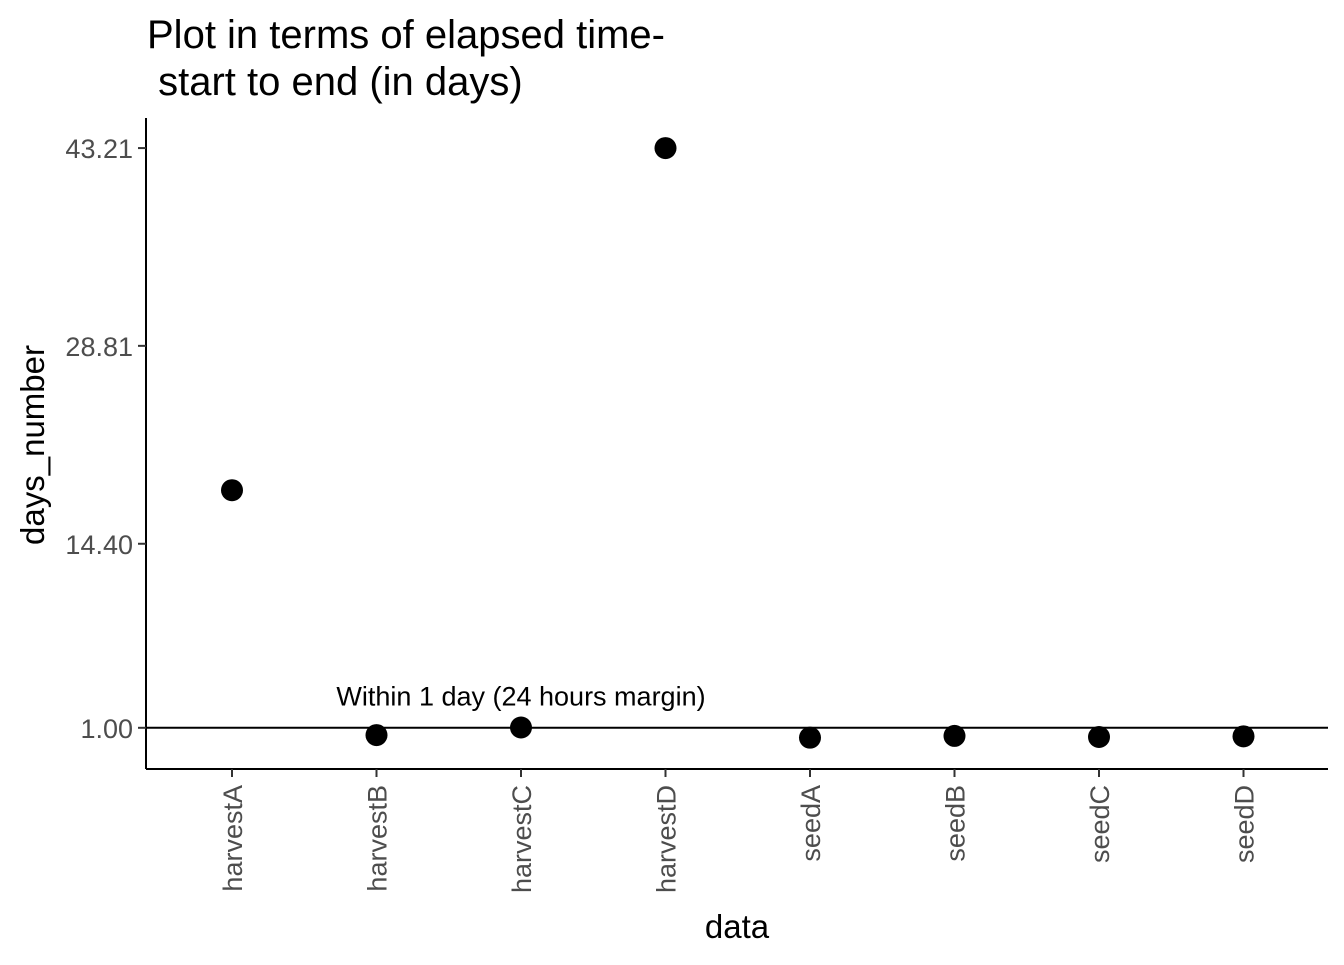  Describe the element at coordinates (406, 35) in the screenshot. I see `chart-title-line-1: Plot in terms of elapsed time-` at that location.